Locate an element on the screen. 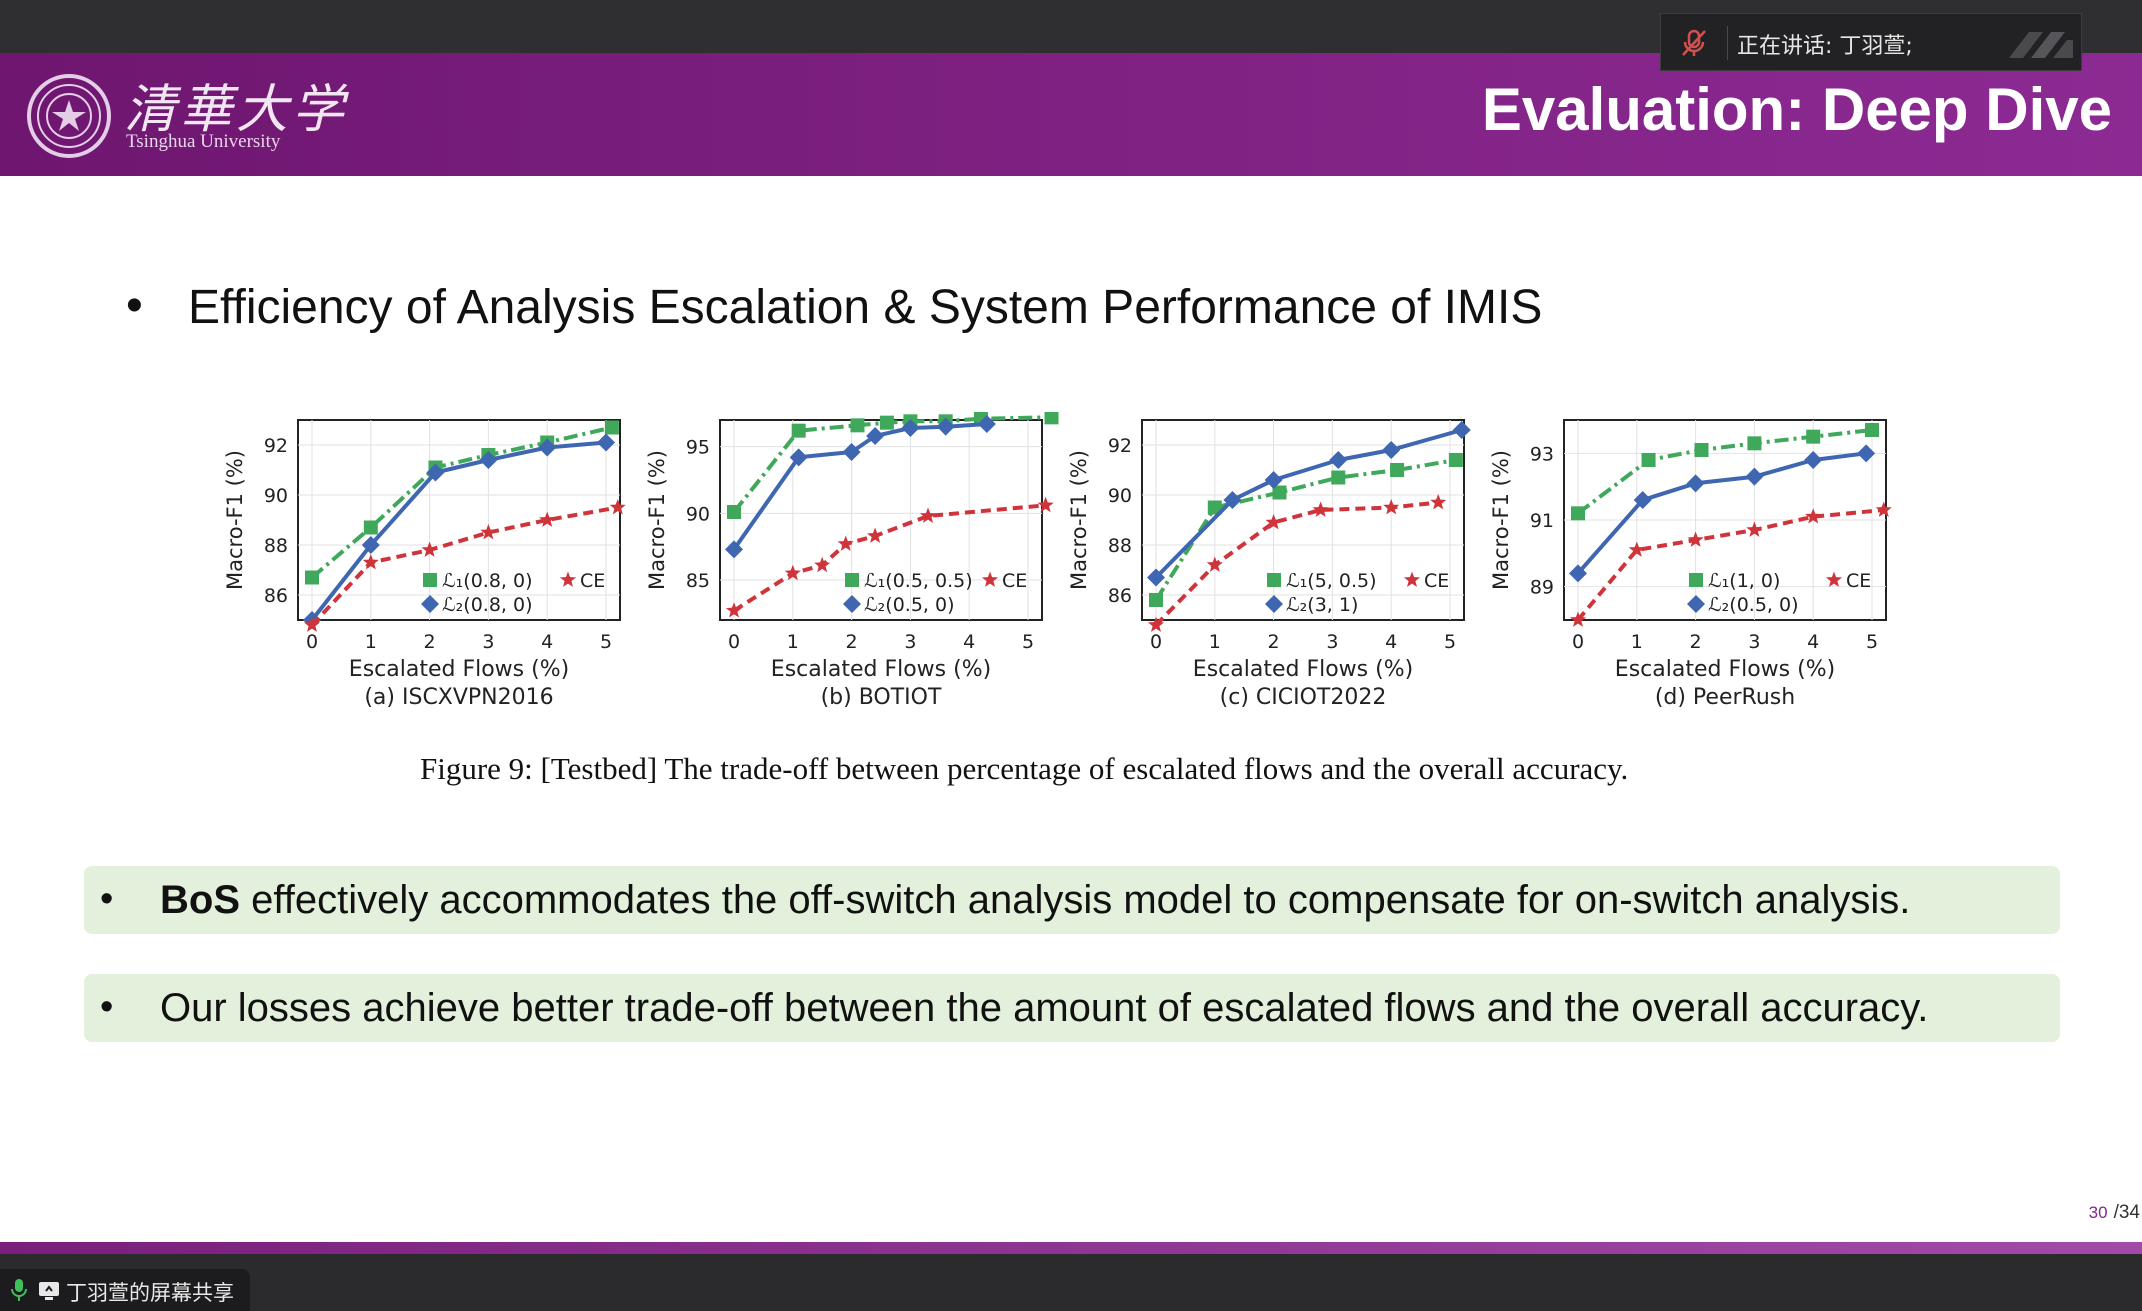 This screenshot has height=1311, width=2142. speaker-text: 正在讲话: 丁羽萱; is located at coordinates (1825, 44).